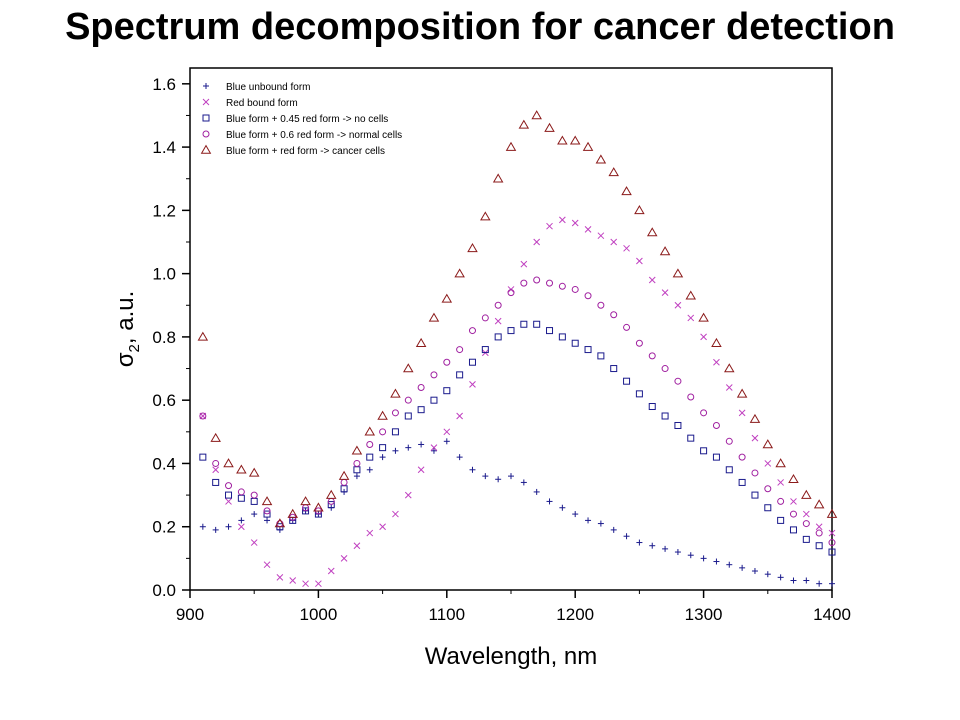 The image size is (960, 720). I want to click on x-tick-label: 1200, so click(575, 614).